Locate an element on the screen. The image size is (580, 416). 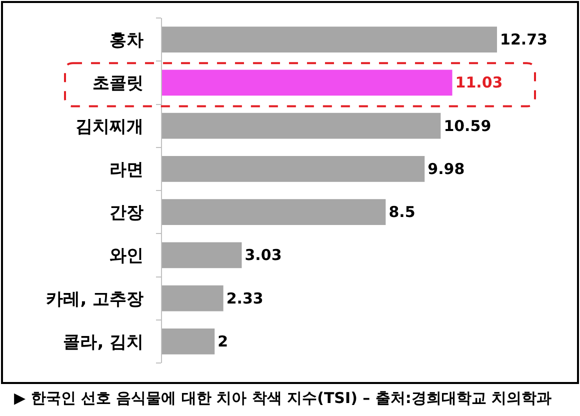
data-label: 11.03 is located at coordinates (479, 83).